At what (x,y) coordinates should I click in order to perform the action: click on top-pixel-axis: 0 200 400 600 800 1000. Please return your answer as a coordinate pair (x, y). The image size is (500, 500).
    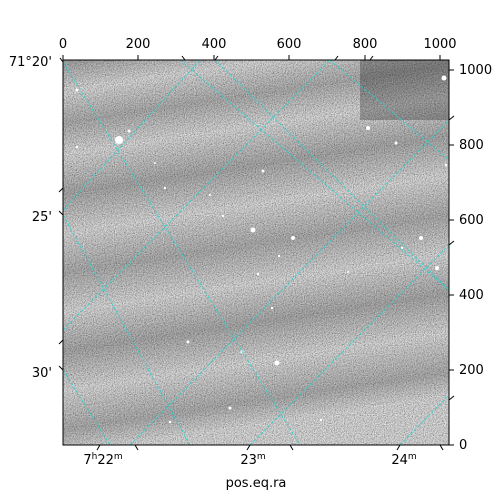
    Looking at the image, I should click on (258, 44).